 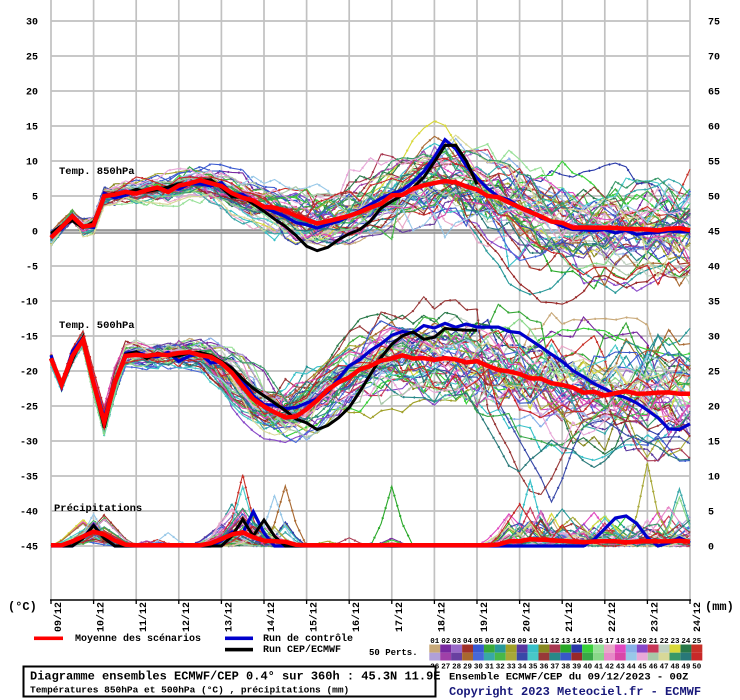 What do you see at coordinates (29, 478) in the screenshot?
I see `svg-text: -35` at bounding box center [29, 478].